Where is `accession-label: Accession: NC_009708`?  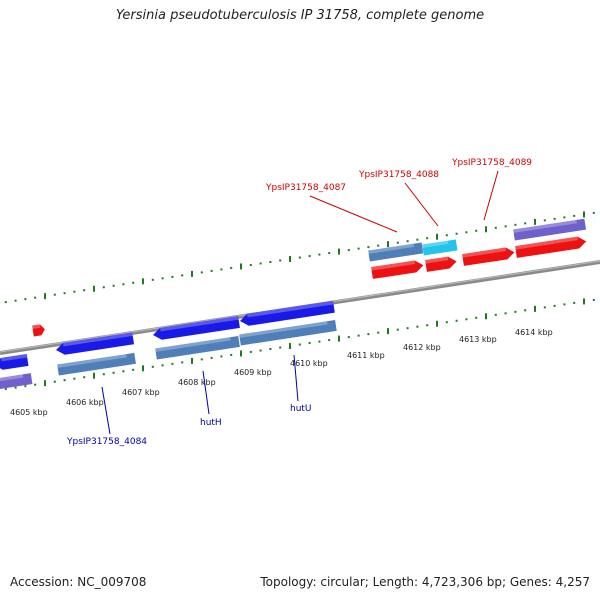
accession-label: Accession: NC_009708 is located at coordinates (78, 582).